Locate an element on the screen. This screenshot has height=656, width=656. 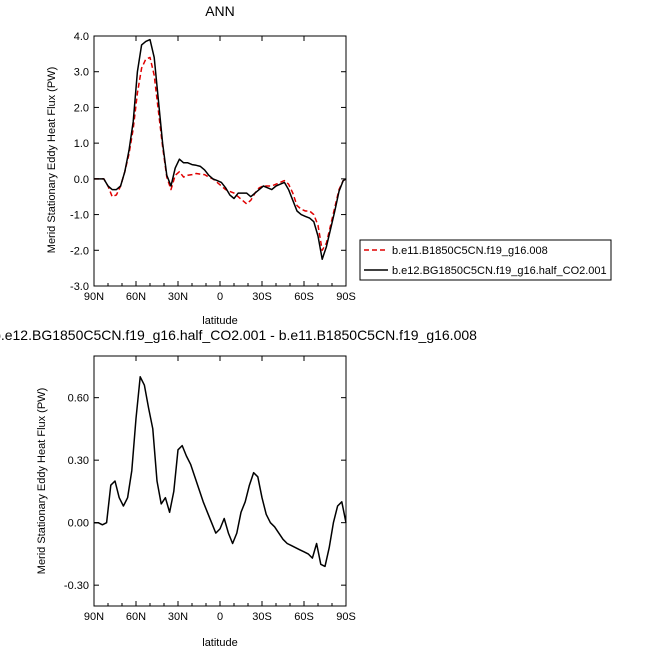
top-series-lines is located at coordinates (220, 149).